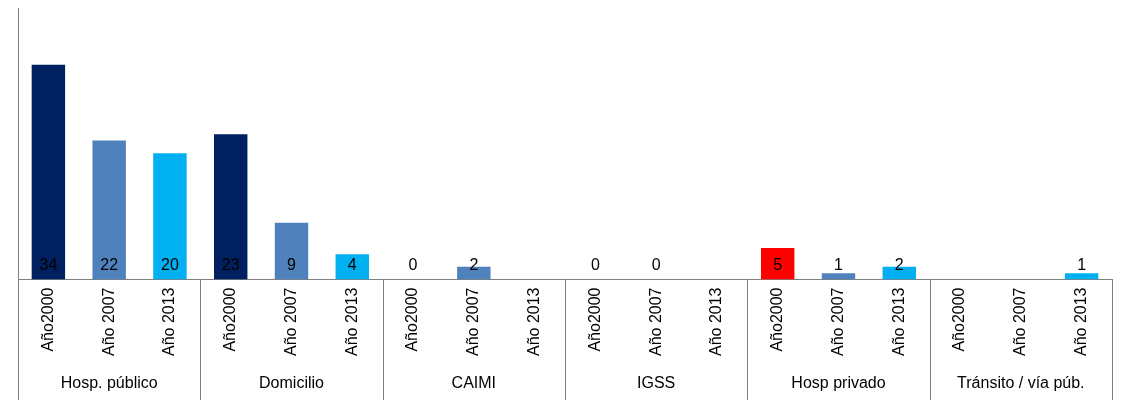 This screenshot has height=404, width=1124. What do you see at coordinates (352, 264) in the screenshot?
I see `data-label: 4` at bounding box center [352, 264].